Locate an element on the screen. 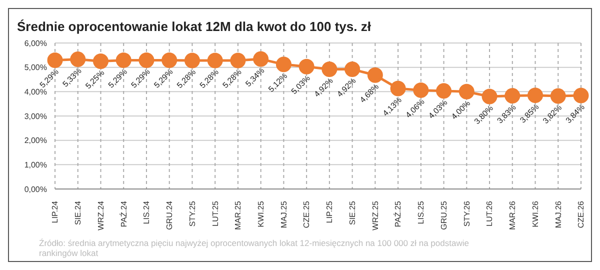 This screenshot has height=270, width=600. y-tick-label: 5,00% is located at coordinates (35, 67).